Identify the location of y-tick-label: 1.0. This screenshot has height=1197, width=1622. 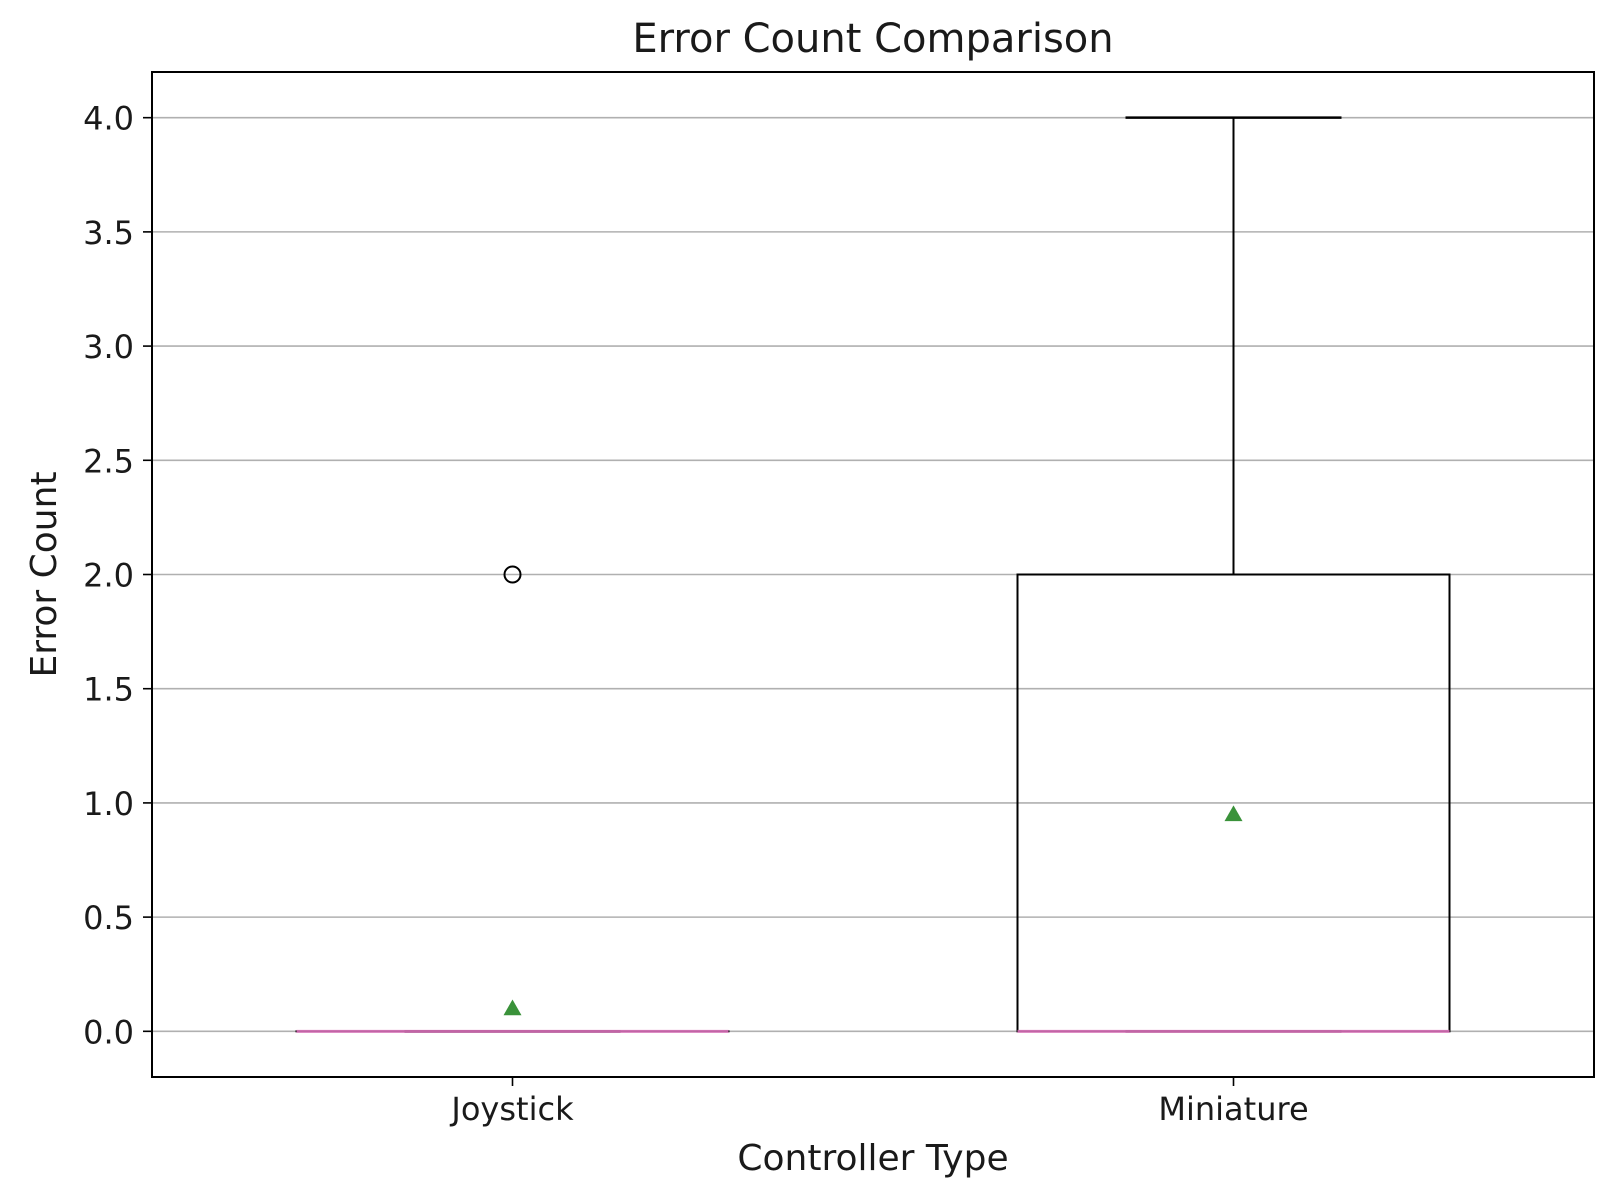
(108, 804).